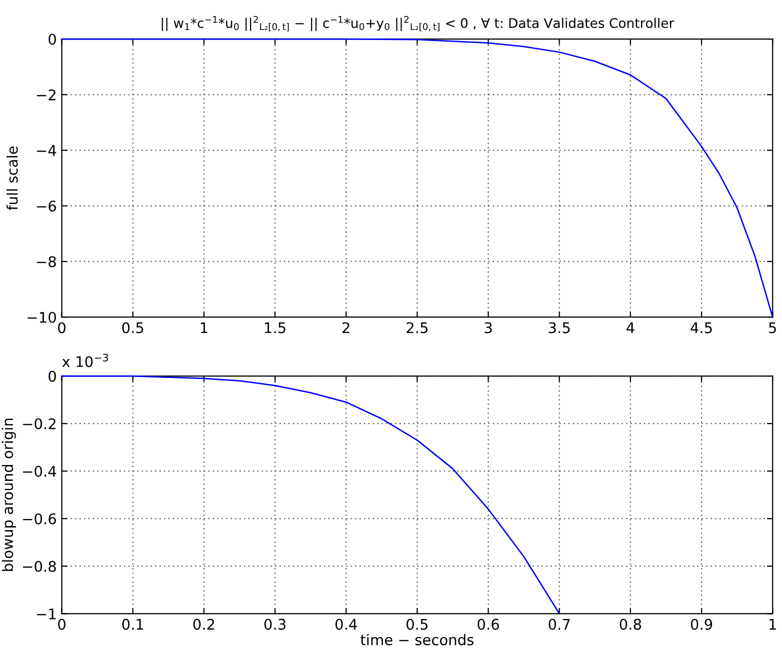  Describe the element at coordinates (559, 624) in the screenshot. I see `x-tick-label: 0.7` at that location.